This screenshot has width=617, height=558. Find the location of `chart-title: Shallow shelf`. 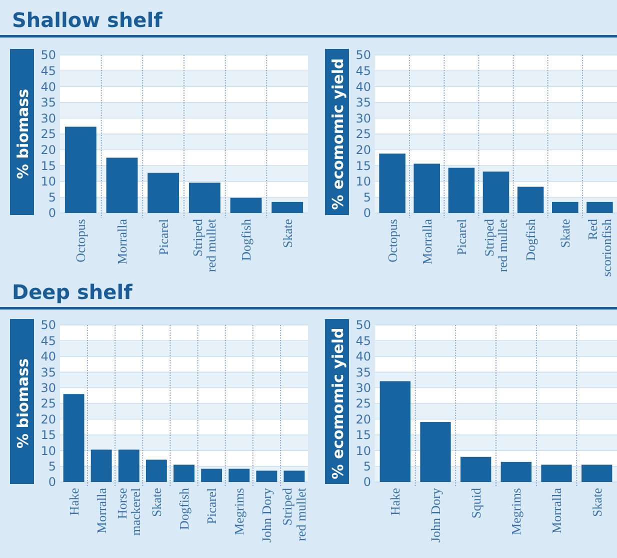

chart-title: Shallow shelf is located at coordinates (87, 20).